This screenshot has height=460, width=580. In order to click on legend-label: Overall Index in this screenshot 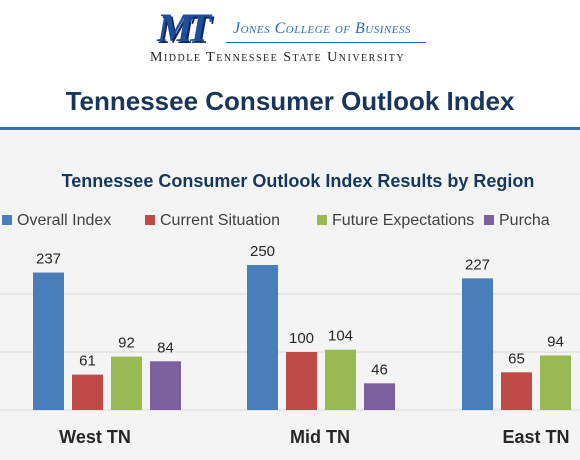, I will do `click(64, 220)`.